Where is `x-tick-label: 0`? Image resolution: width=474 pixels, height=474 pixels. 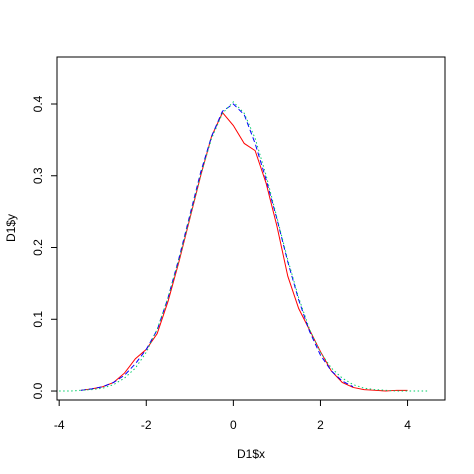 x-tick-label: 0 is located at coordinates (233, 425).